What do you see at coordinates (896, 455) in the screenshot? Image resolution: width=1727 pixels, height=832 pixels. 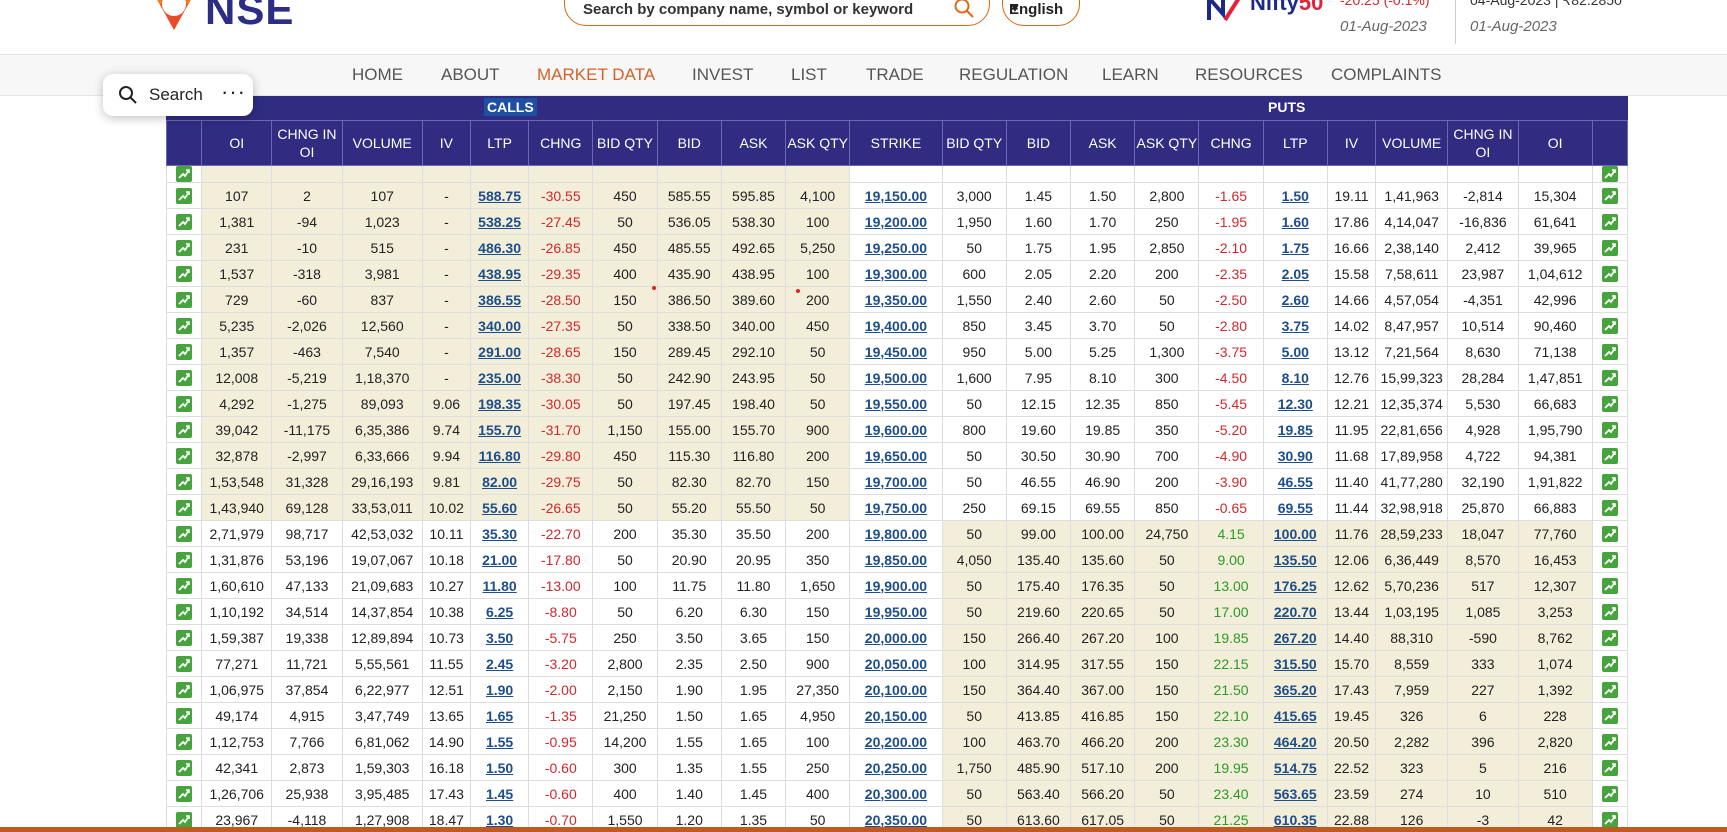 I see `strike-price-link: 19,650.00` at bounding box center [896, 455].